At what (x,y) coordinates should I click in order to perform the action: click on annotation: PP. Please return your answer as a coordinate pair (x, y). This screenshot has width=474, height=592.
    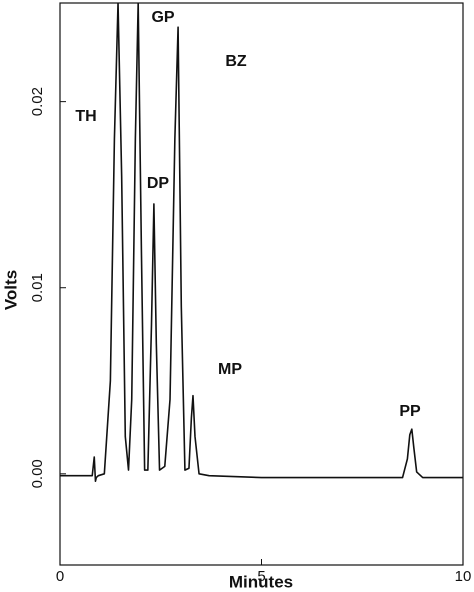
    Looking at the image, I should click on (410, 411).